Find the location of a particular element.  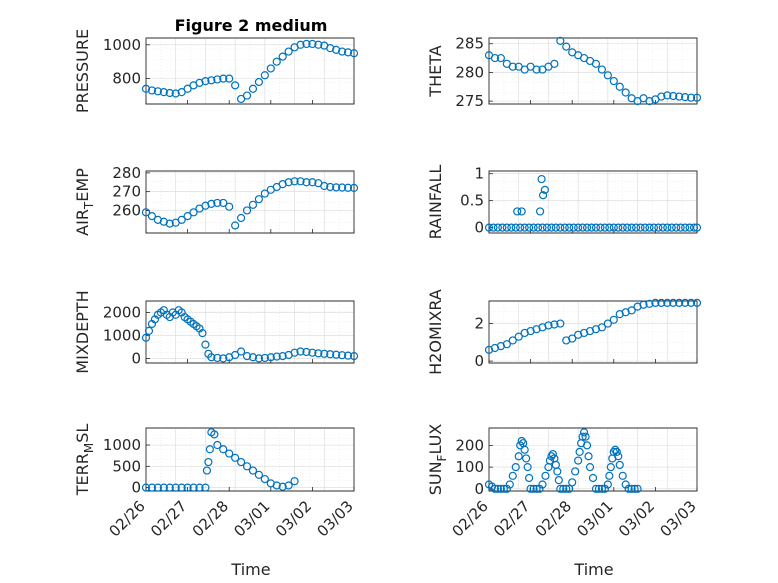

figure-title: Figure 2 medium is located at coordinates (251, 25).